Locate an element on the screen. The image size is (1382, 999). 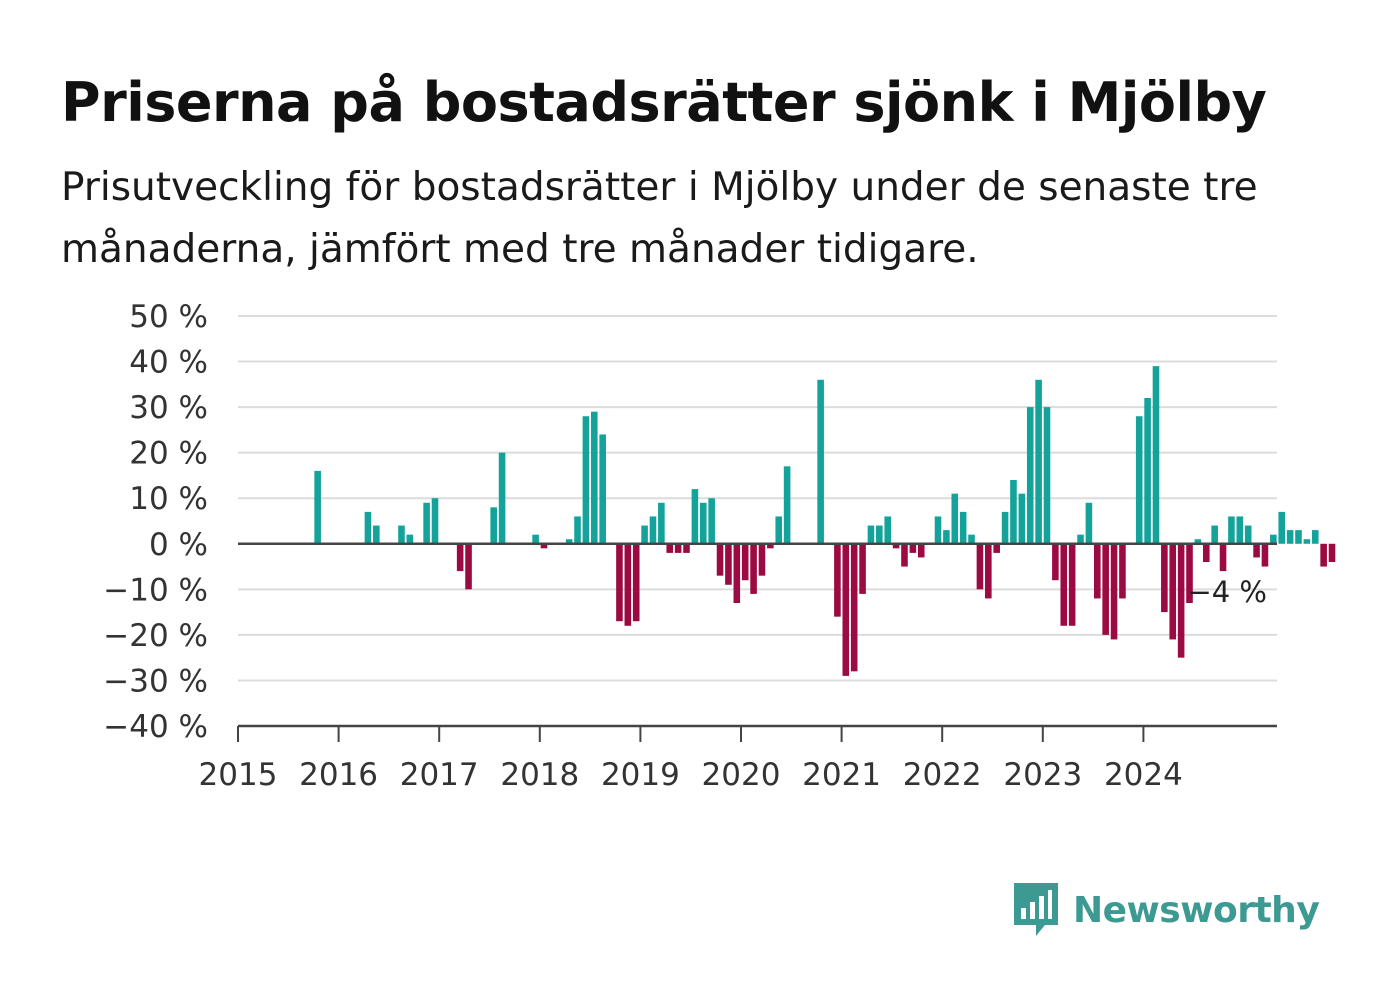
y-tick-label: 50 % is located at coordinates (168, 317).